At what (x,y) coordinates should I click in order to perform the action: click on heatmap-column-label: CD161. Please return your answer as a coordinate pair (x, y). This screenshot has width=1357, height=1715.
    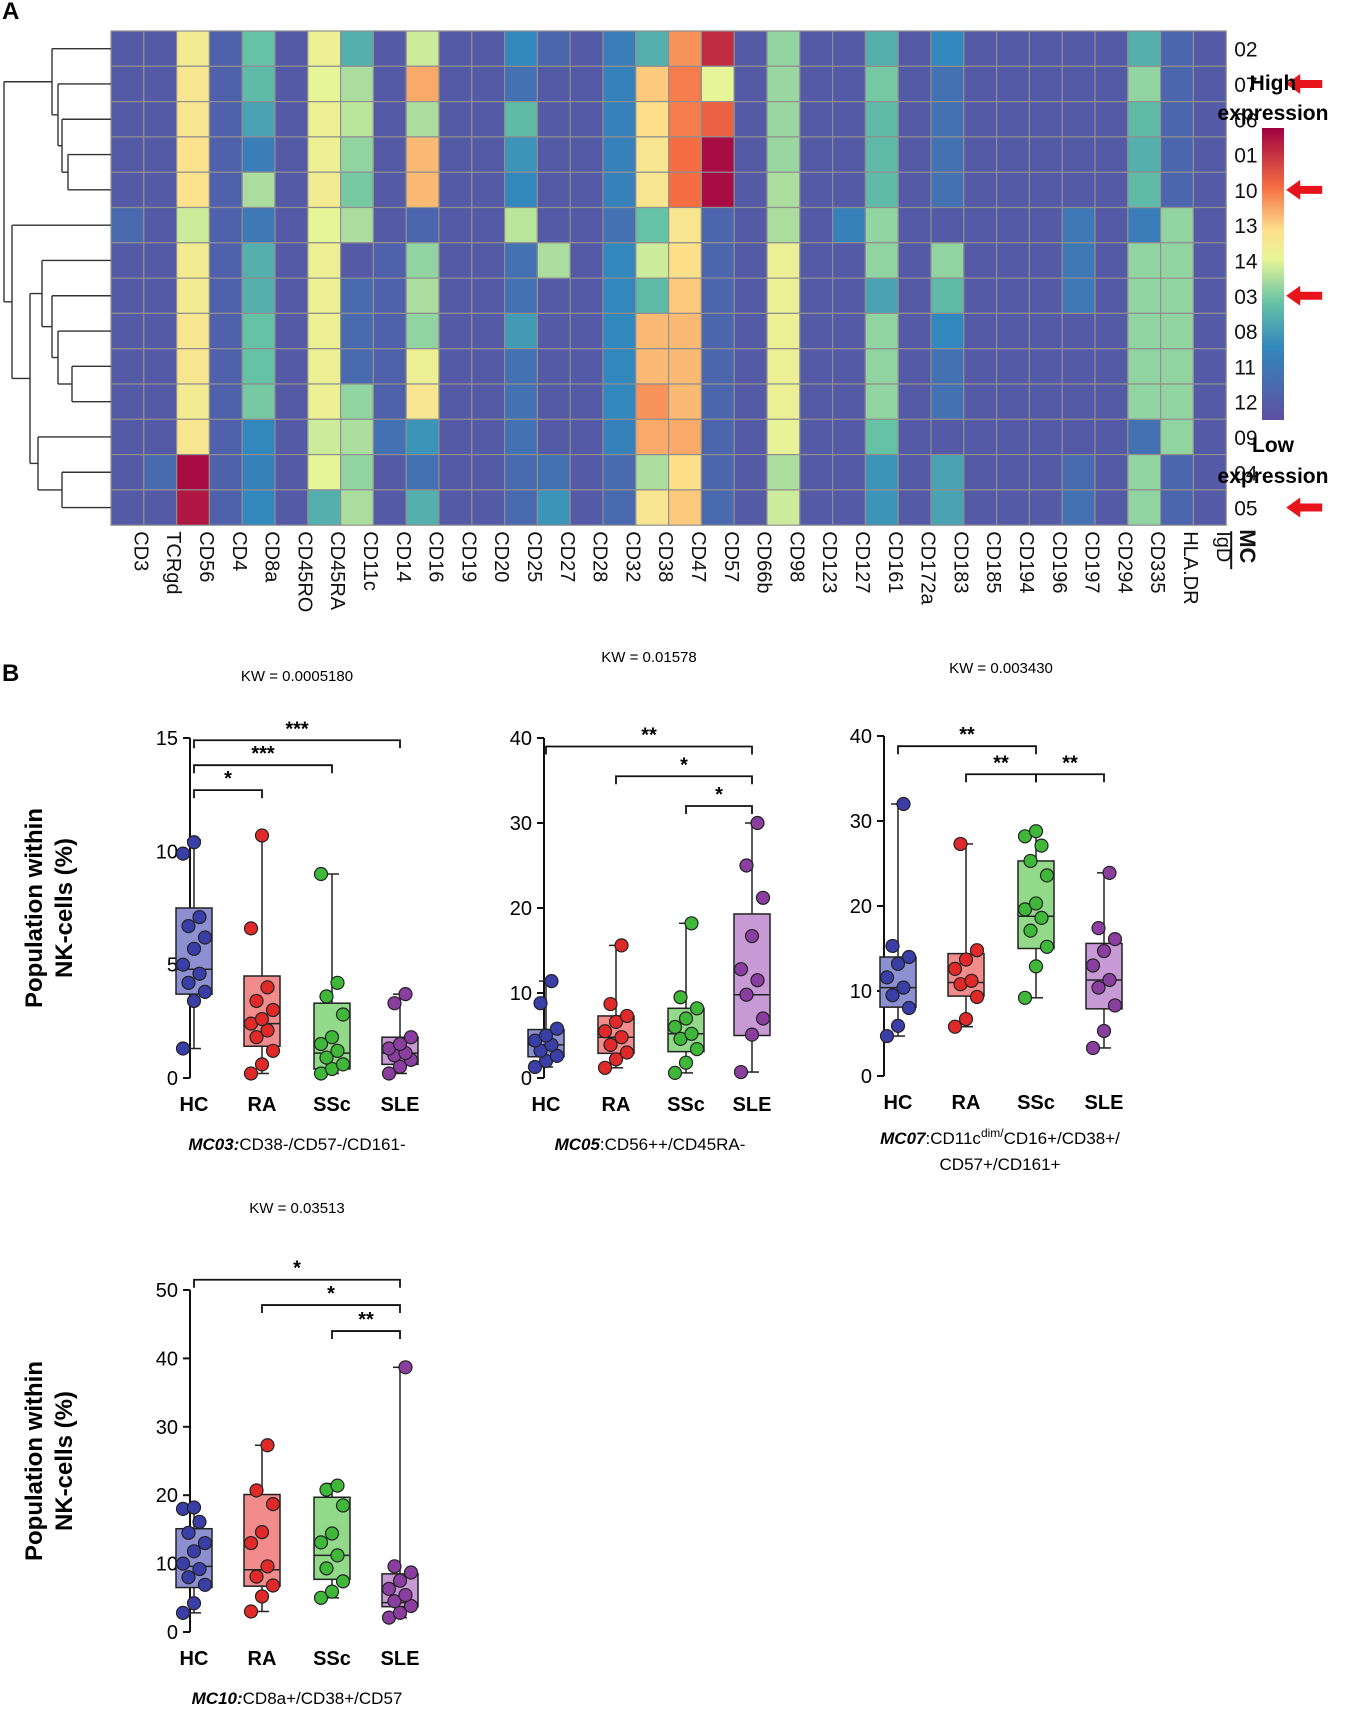
    Looking at the image, I should click on (895, 562).